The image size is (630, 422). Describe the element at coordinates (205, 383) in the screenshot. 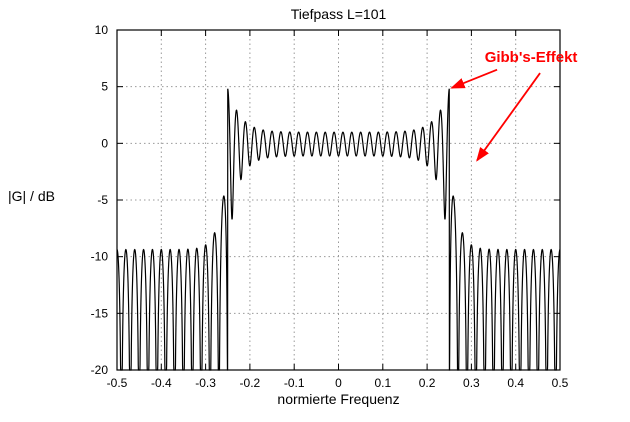

I see `x-tick-label: -0.3` at that location.